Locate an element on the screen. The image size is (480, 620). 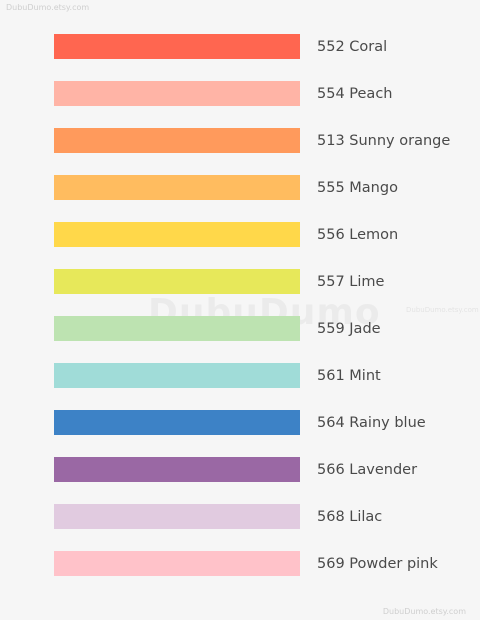
swatch-row-sunny-orange: 513 Sunny orange is located at coordinates (264, 140).